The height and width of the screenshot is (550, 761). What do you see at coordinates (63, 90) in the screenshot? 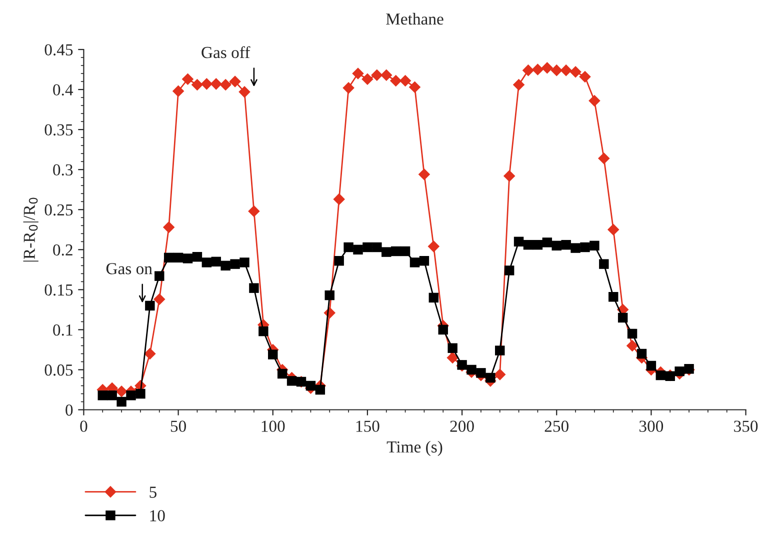
I see `y-tick-label: 0.4` at bounding box center [63, 90].